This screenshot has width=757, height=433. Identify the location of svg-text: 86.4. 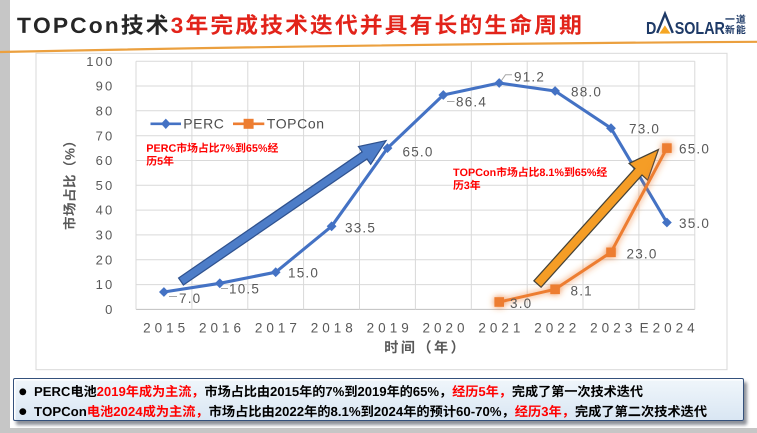
(471, 102).